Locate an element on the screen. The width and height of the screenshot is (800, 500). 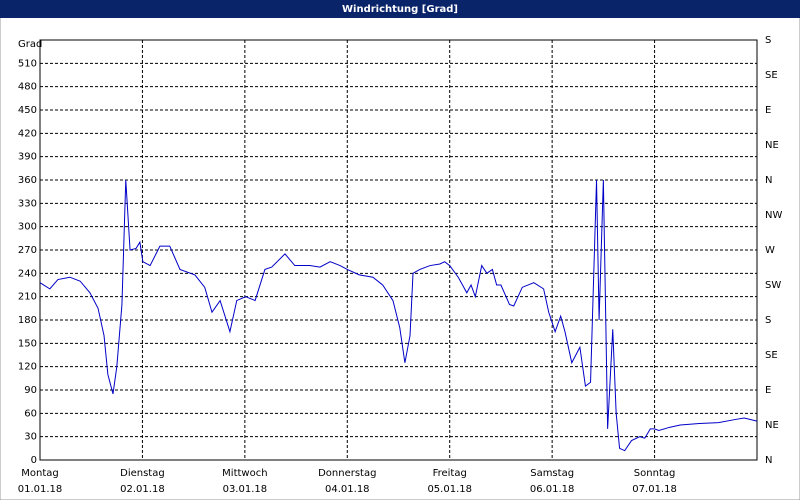
x-tick-date: 03.01.18 is located at coordinates (245, 489).